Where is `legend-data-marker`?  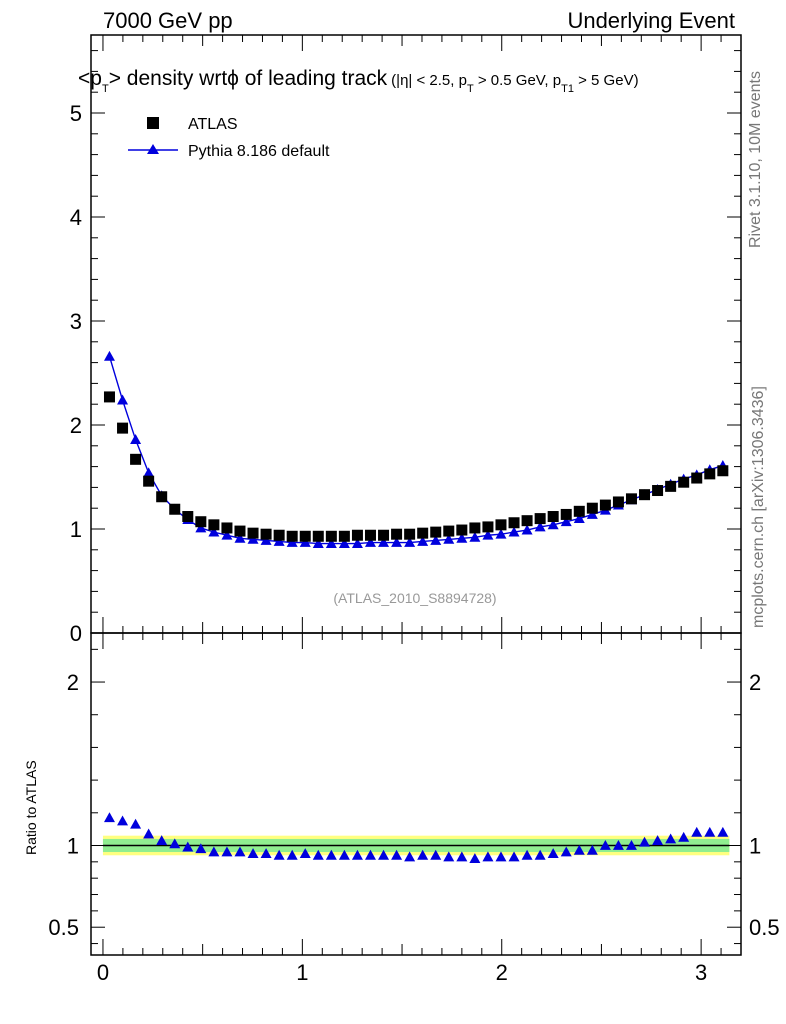 legend-data-marker is located at coordinates (153, 123).